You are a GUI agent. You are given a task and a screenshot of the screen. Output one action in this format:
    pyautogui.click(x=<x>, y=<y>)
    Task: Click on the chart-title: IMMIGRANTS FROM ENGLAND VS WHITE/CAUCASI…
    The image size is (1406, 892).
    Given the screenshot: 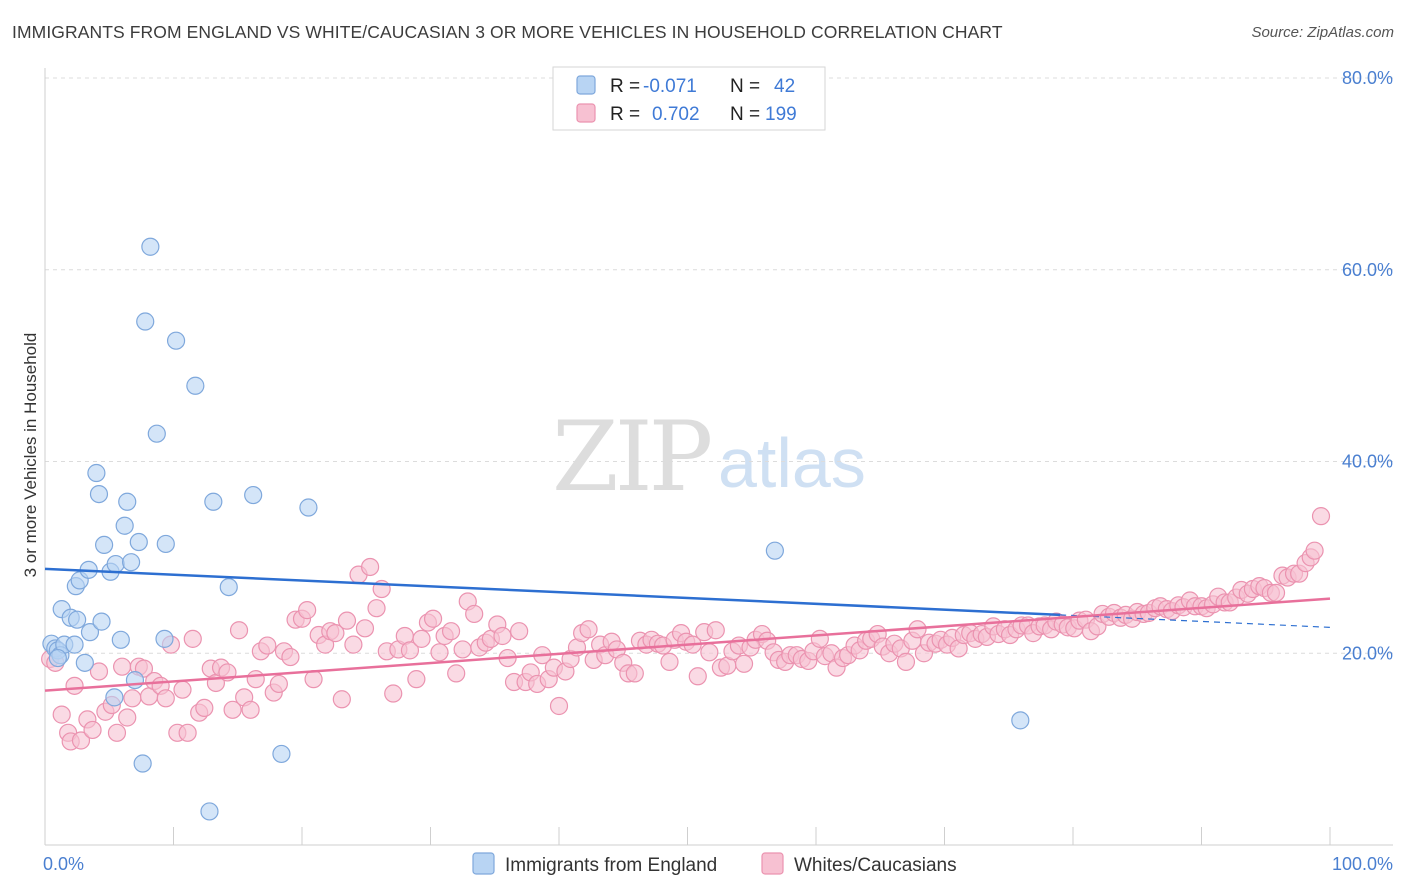 What is the action you would take?
    pyautogui.click(x=507, y=32)
    